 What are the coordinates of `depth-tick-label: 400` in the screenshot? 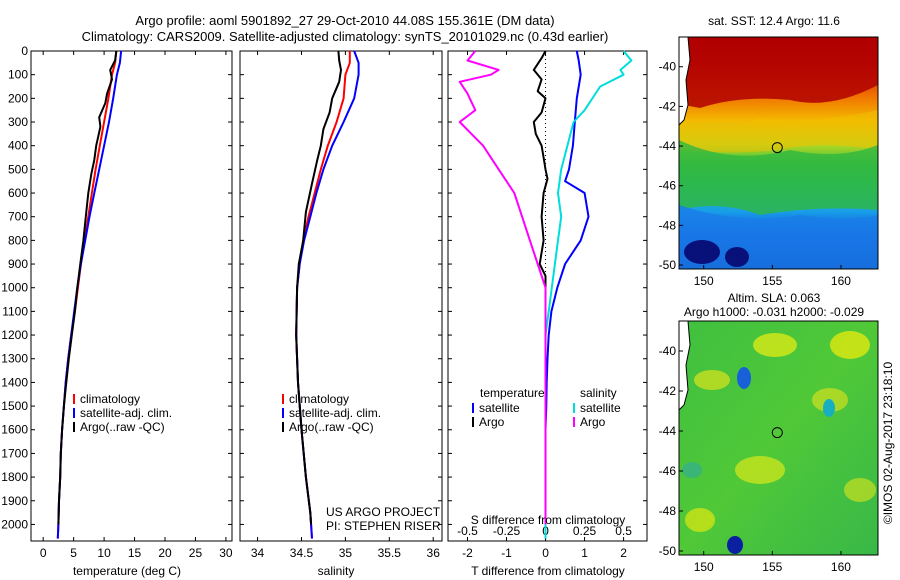 It's located at (18, 146).